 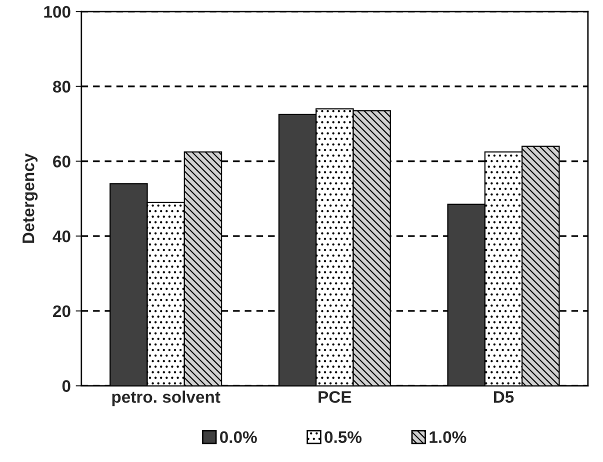 I want to click on x-tick-label: PCE, so click(x=335, y=397).